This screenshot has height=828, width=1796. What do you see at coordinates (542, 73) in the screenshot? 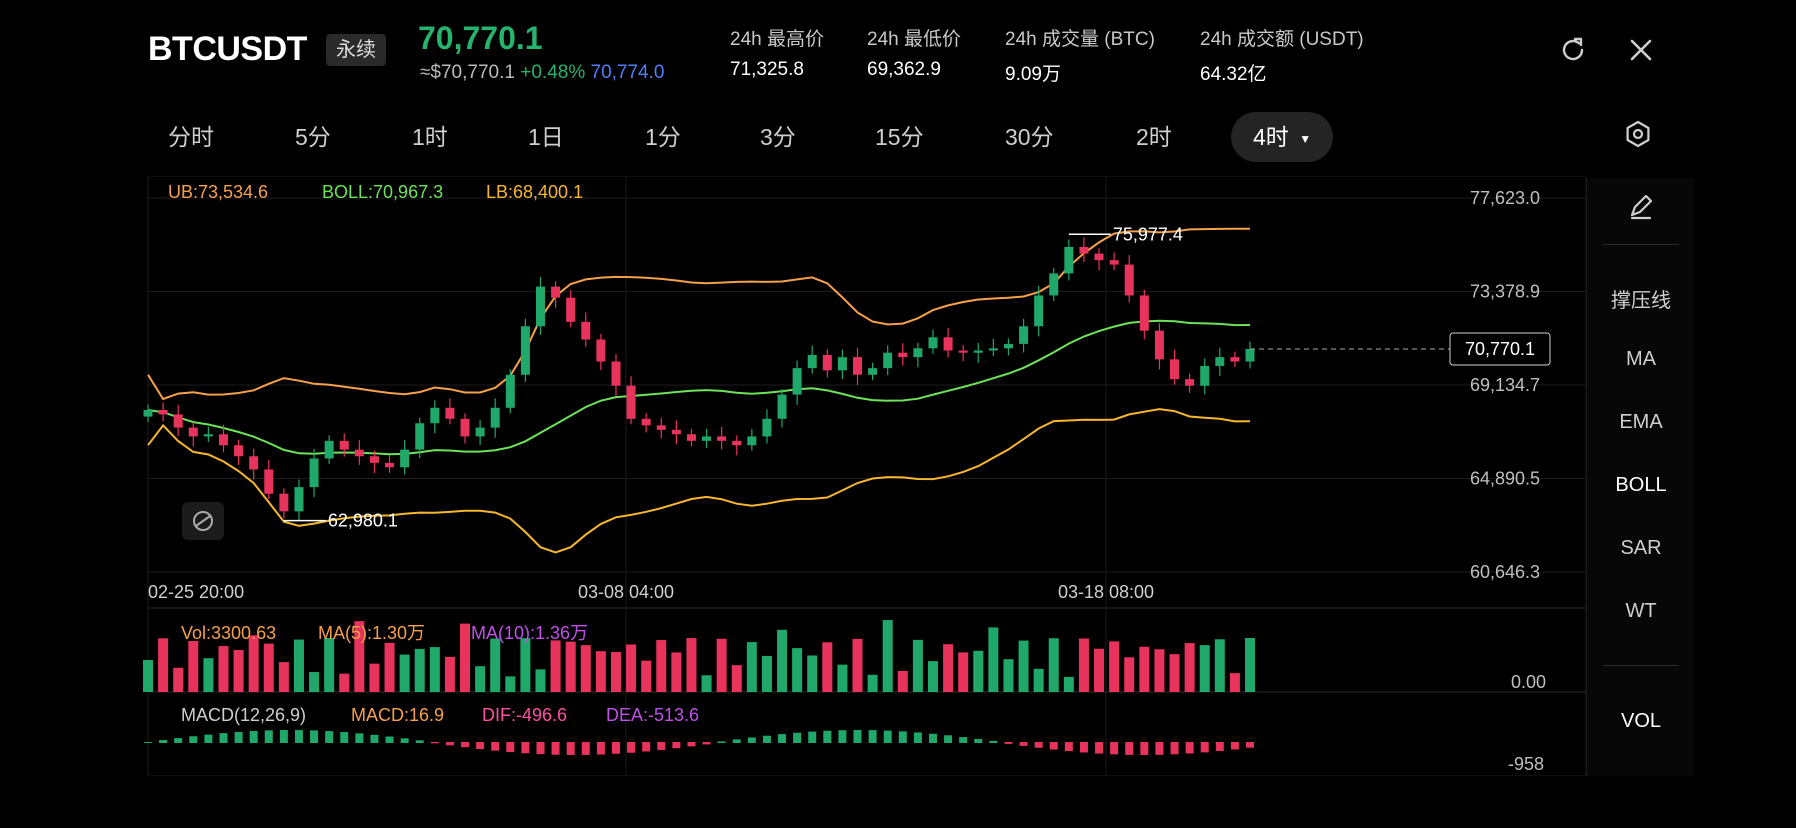
I see `price-subline: ≈$70,770.1 +0.48% 70,774.0` at bounding box center [542, 73].